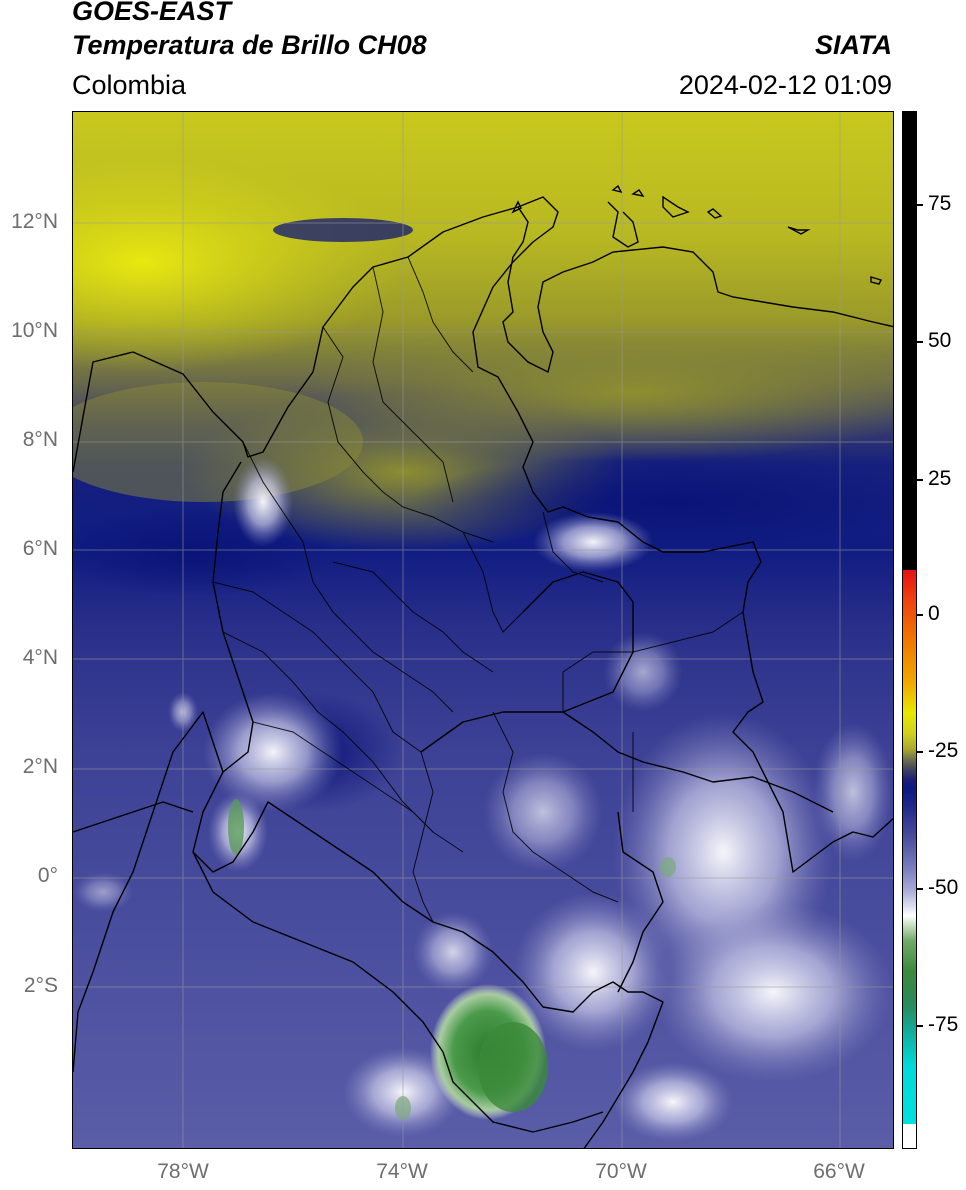 The width and height of the screenshot is (966, 1190). I want to click on lat-label-4n: 4°N, so click(40, 657).